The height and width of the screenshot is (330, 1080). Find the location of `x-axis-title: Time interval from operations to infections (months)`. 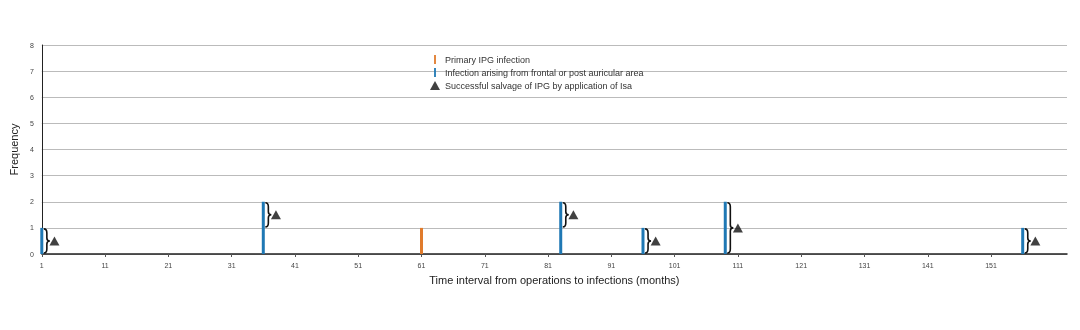

x-axis-title: Time interval from operations to infections (months) is located at coordinates (554, 279).